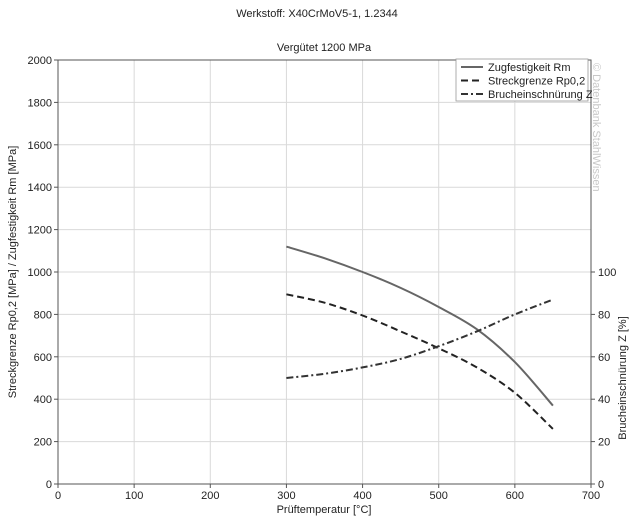  Describe the element at coordinates (134, 496) in the screenshot. I see `x-tick-label: 100` at that location.